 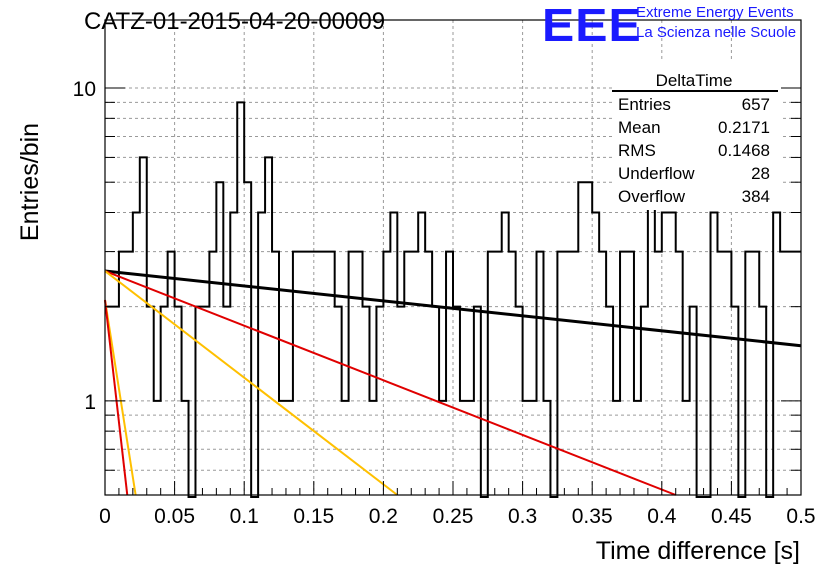 I want to click on y-tick-label: 10, so click(x=84, y=89).